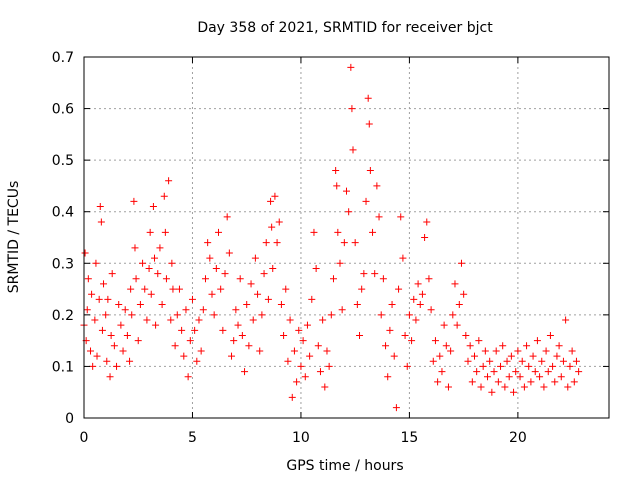  I want to click on y-tick-label: 0, so click(69, 419).